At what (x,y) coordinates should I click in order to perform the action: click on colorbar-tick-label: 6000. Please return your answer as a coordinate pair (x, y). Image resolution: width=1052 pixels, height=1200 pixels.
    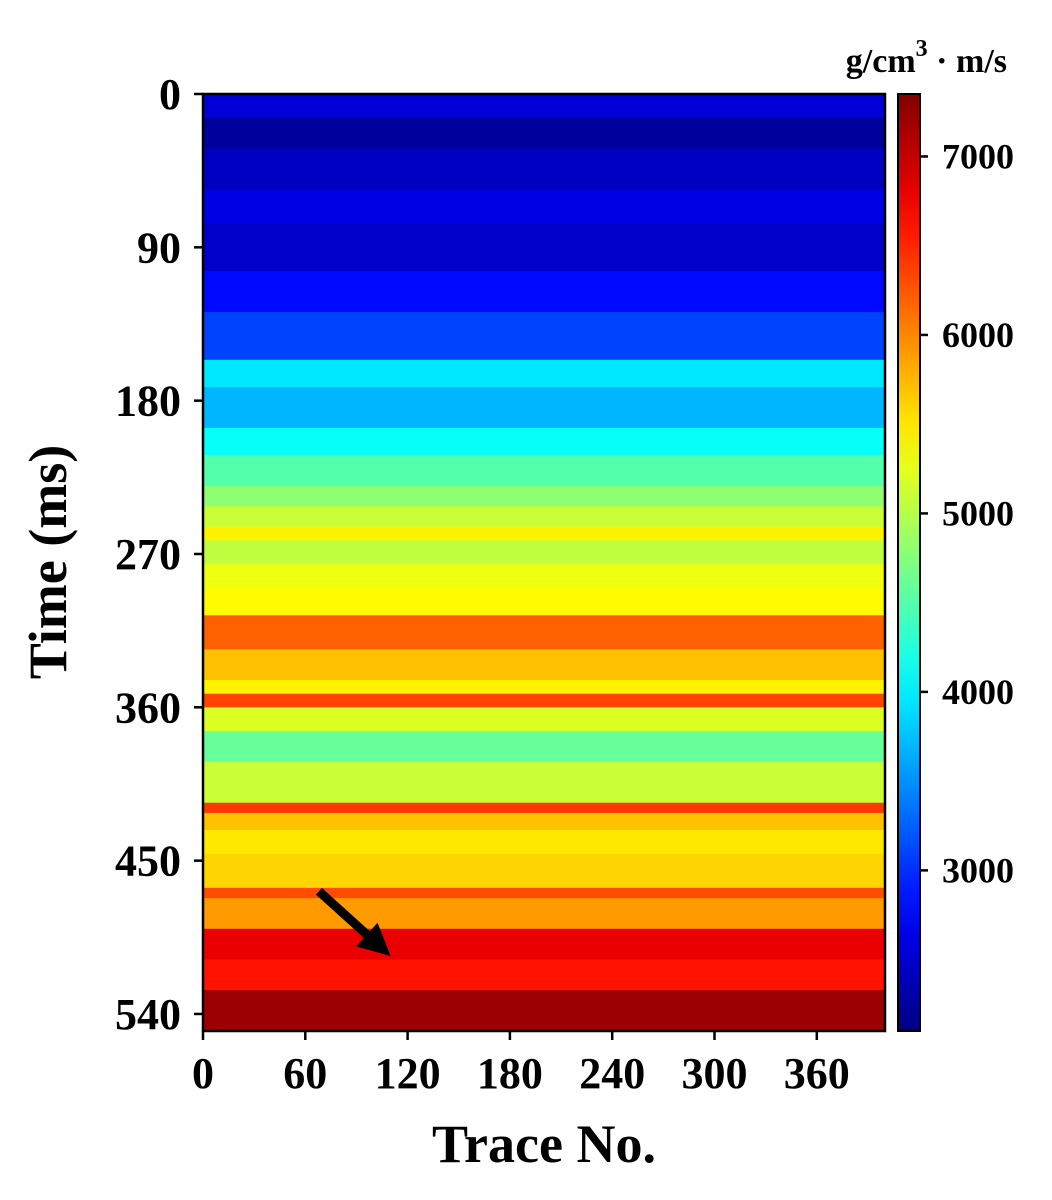
    Looking at the image, I should click on (978, 335).